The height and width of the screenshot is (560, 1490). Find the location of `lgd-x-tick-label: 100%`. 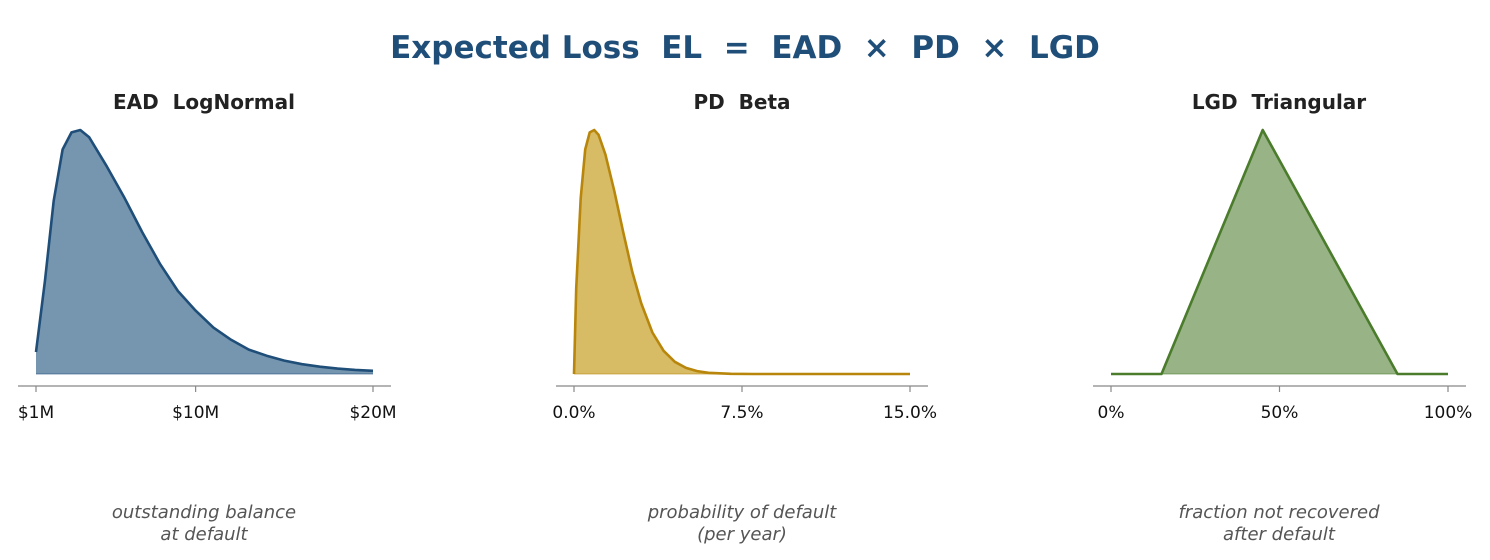

lgd-x-tick-label: 100% is located at coordinates (1448, 413).